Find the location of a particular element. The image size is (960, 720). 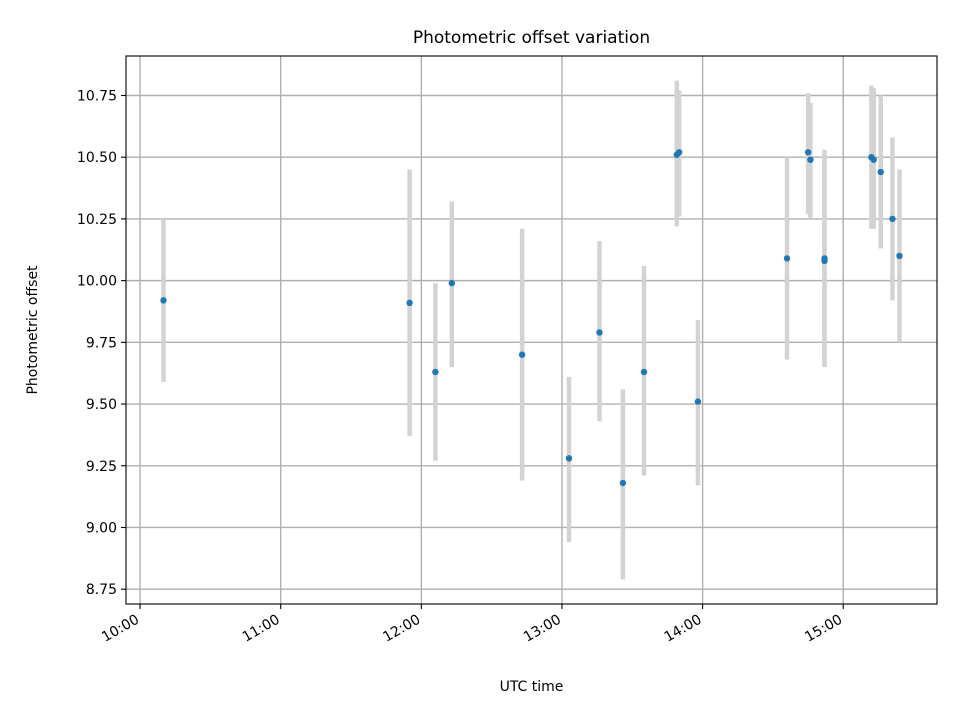

y-tick-label: 9.75 is located at coordinates (101, 343).